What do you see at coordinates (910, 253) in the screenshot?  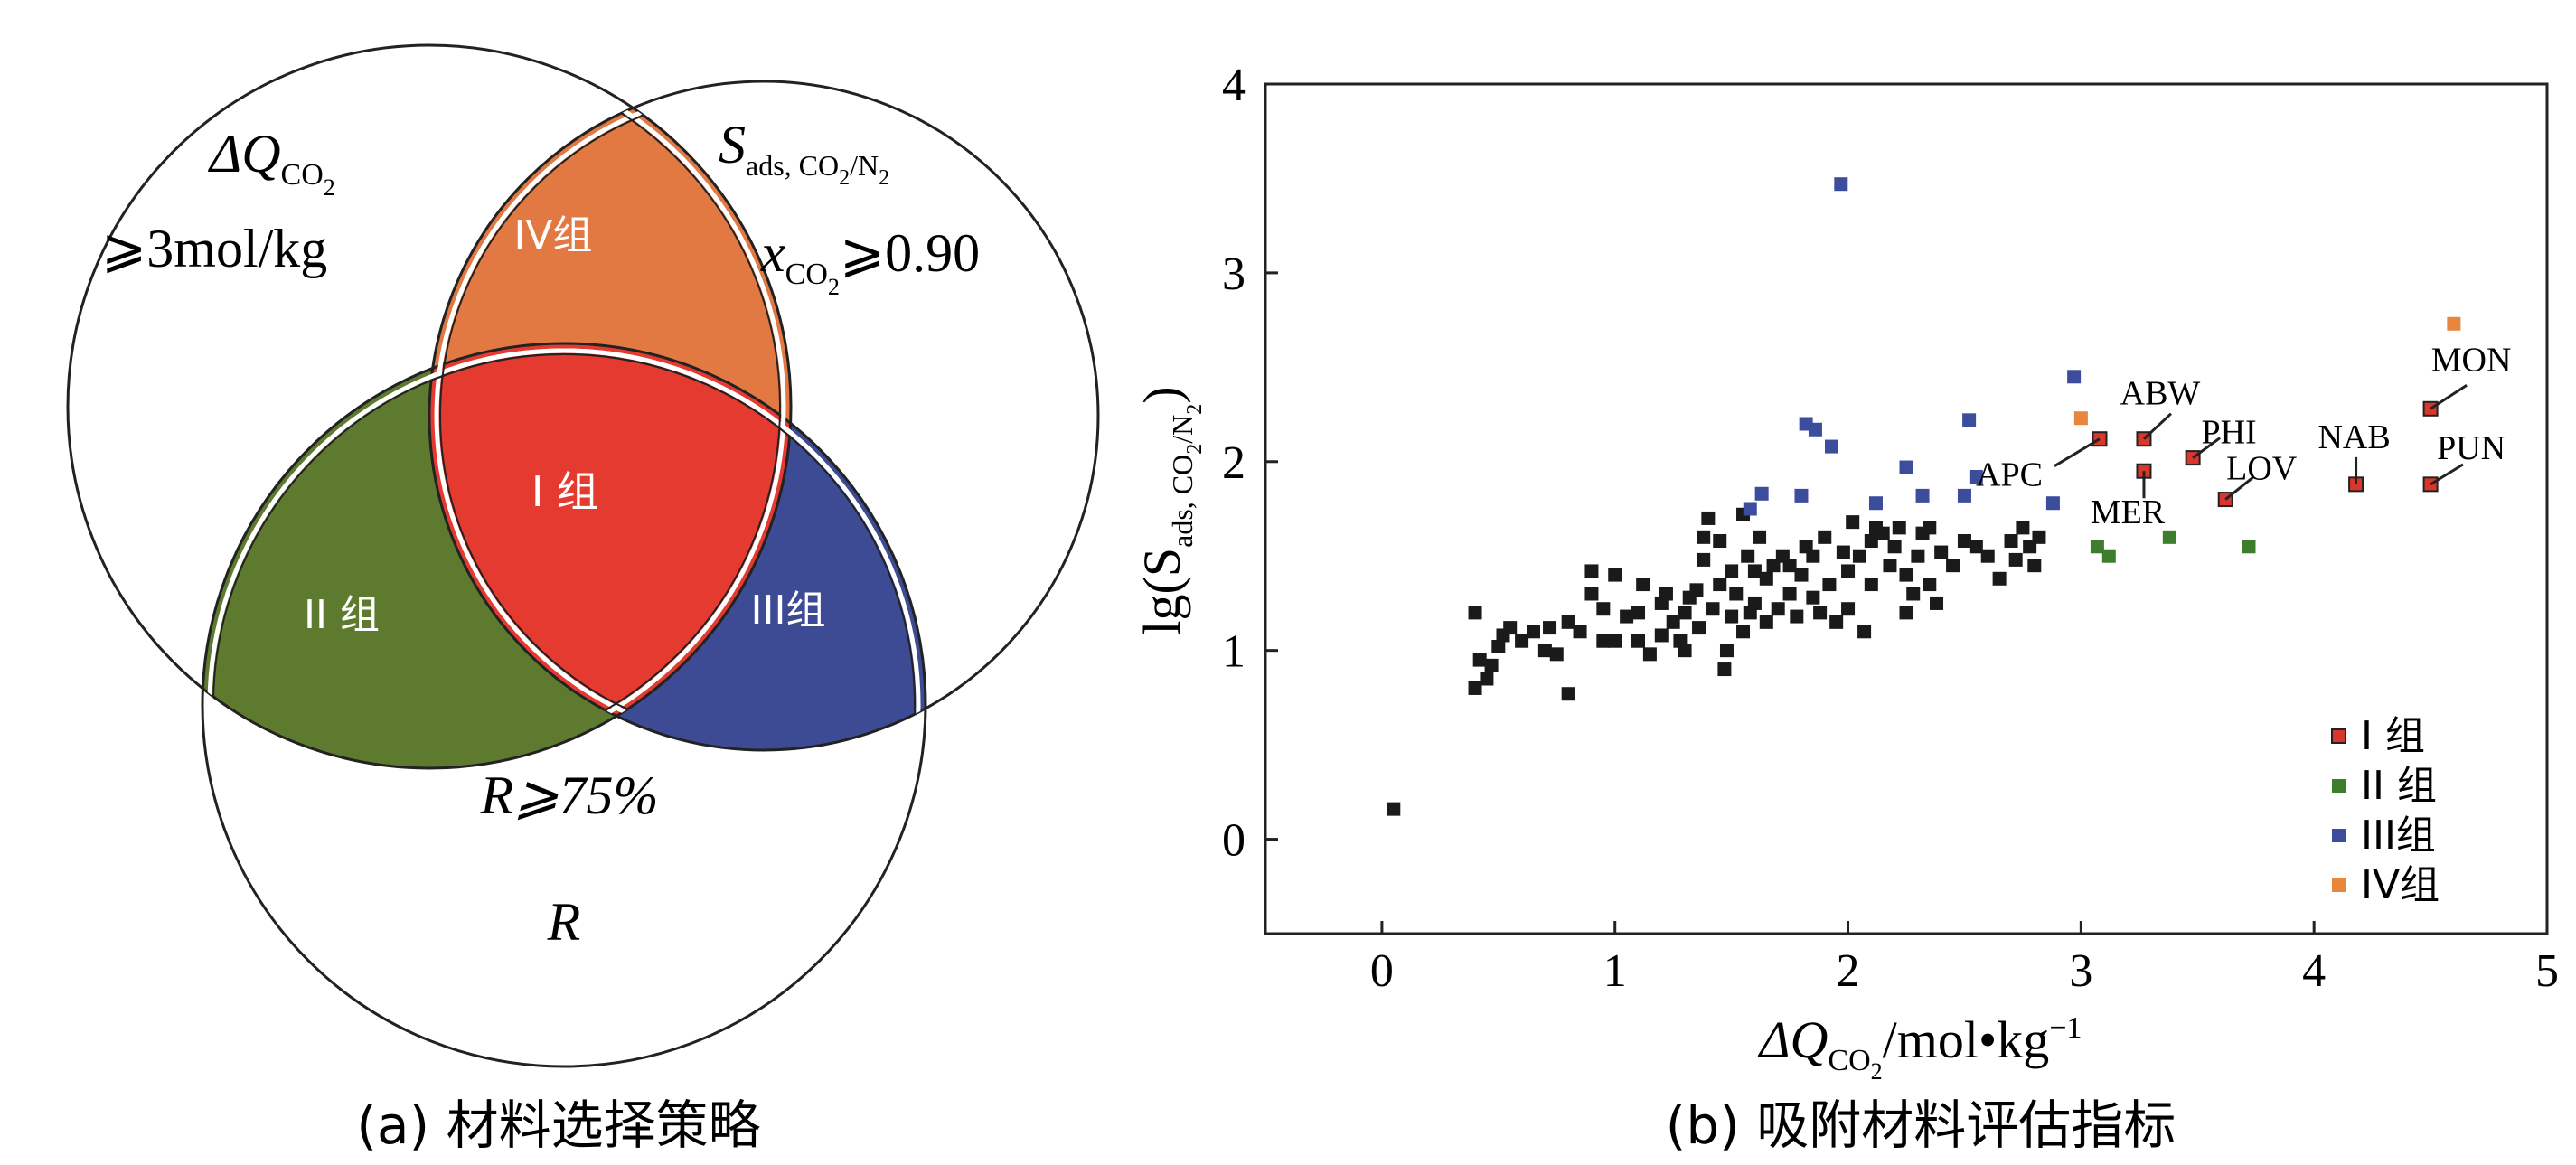 I see `right-criterion-value: ⩾0.90` at bounding box center [910, 253].